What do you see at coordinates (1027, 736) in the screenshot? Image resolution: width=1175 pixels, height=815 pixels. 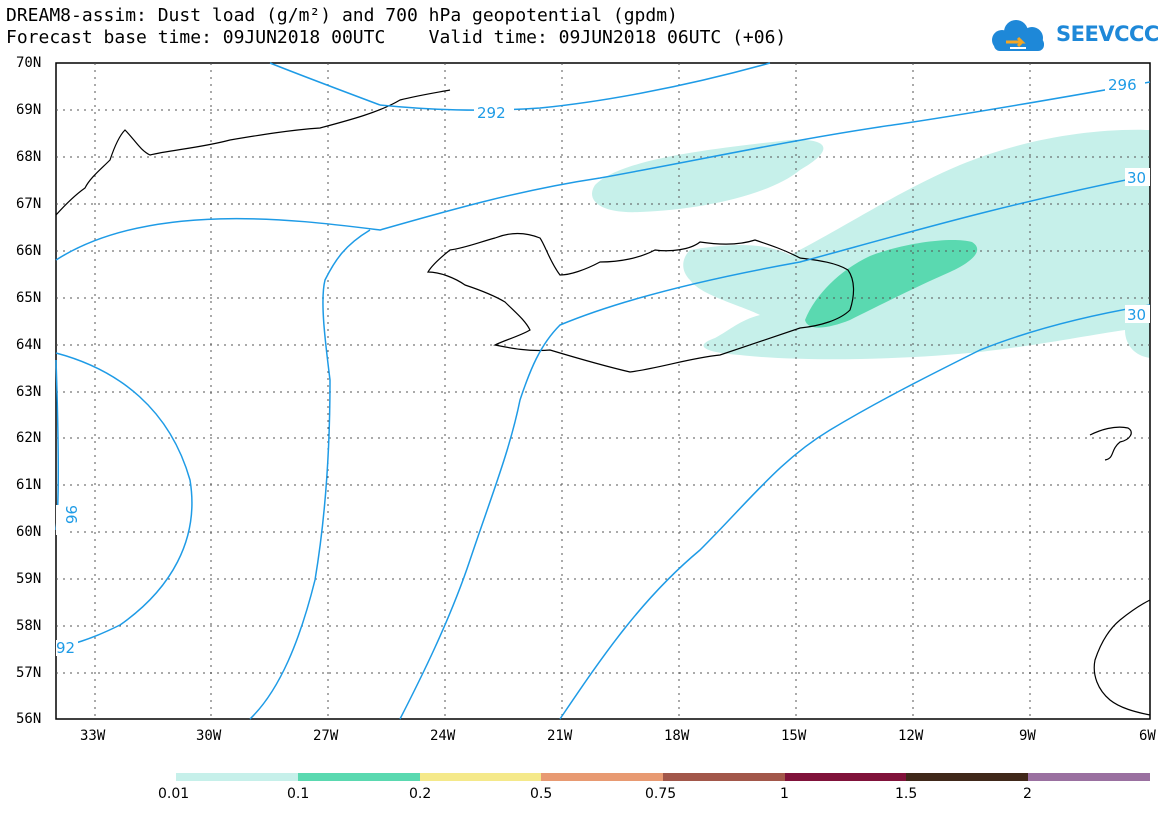 I see `lon-label-9w: 9W` at bounding box center [1027, 736].